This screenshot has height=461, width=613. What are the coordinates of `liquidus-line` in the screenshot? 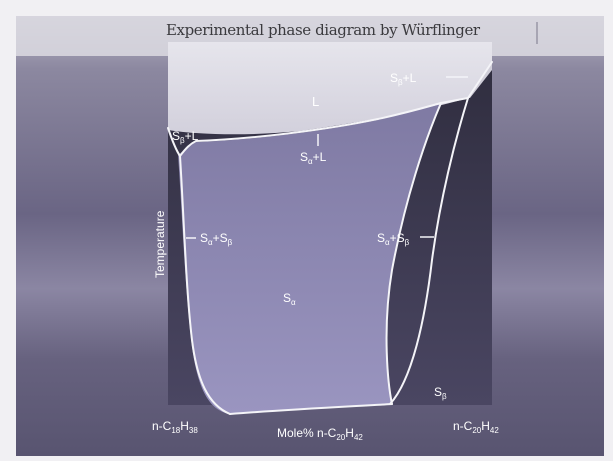 It's located at (304, 130).